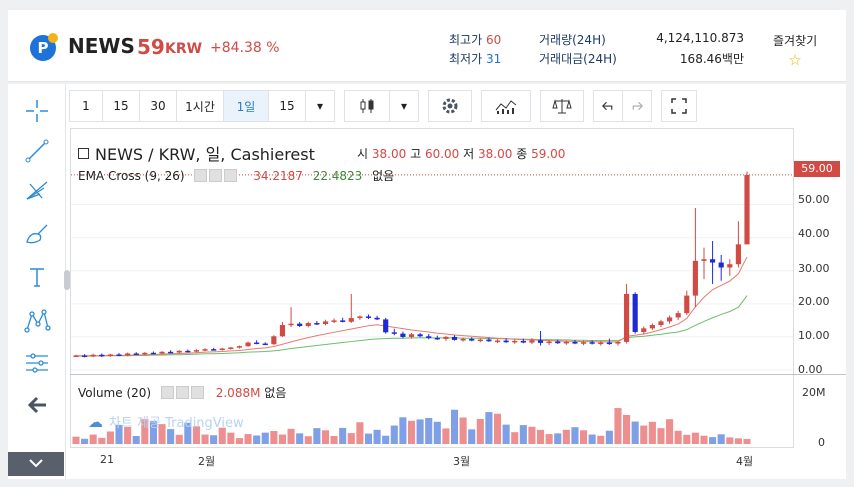  What do you see at coordinates (207, 461) in the screenshot?
I see `time-tick-feb: 2월` at bounding box center [207, 461].